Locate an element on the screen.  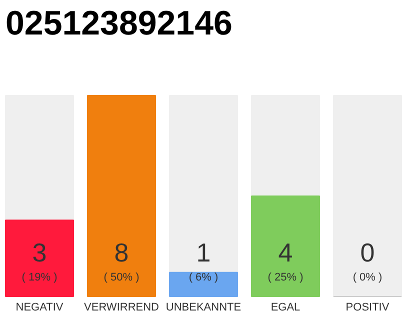
annotation: 0 is located at coordinates (367, 252).